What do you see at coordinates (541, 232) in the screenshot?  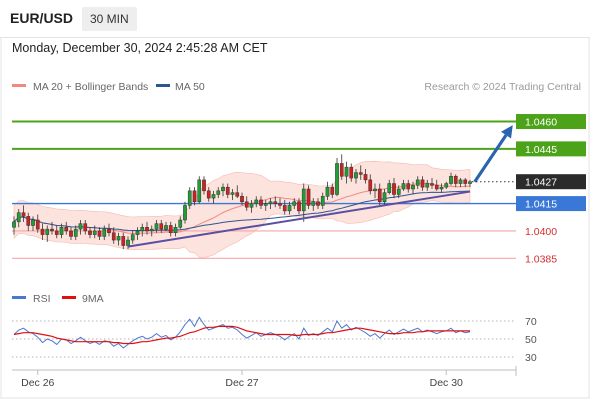 I see `support-label-3: 1.0400` at bounding box center [541, 232].